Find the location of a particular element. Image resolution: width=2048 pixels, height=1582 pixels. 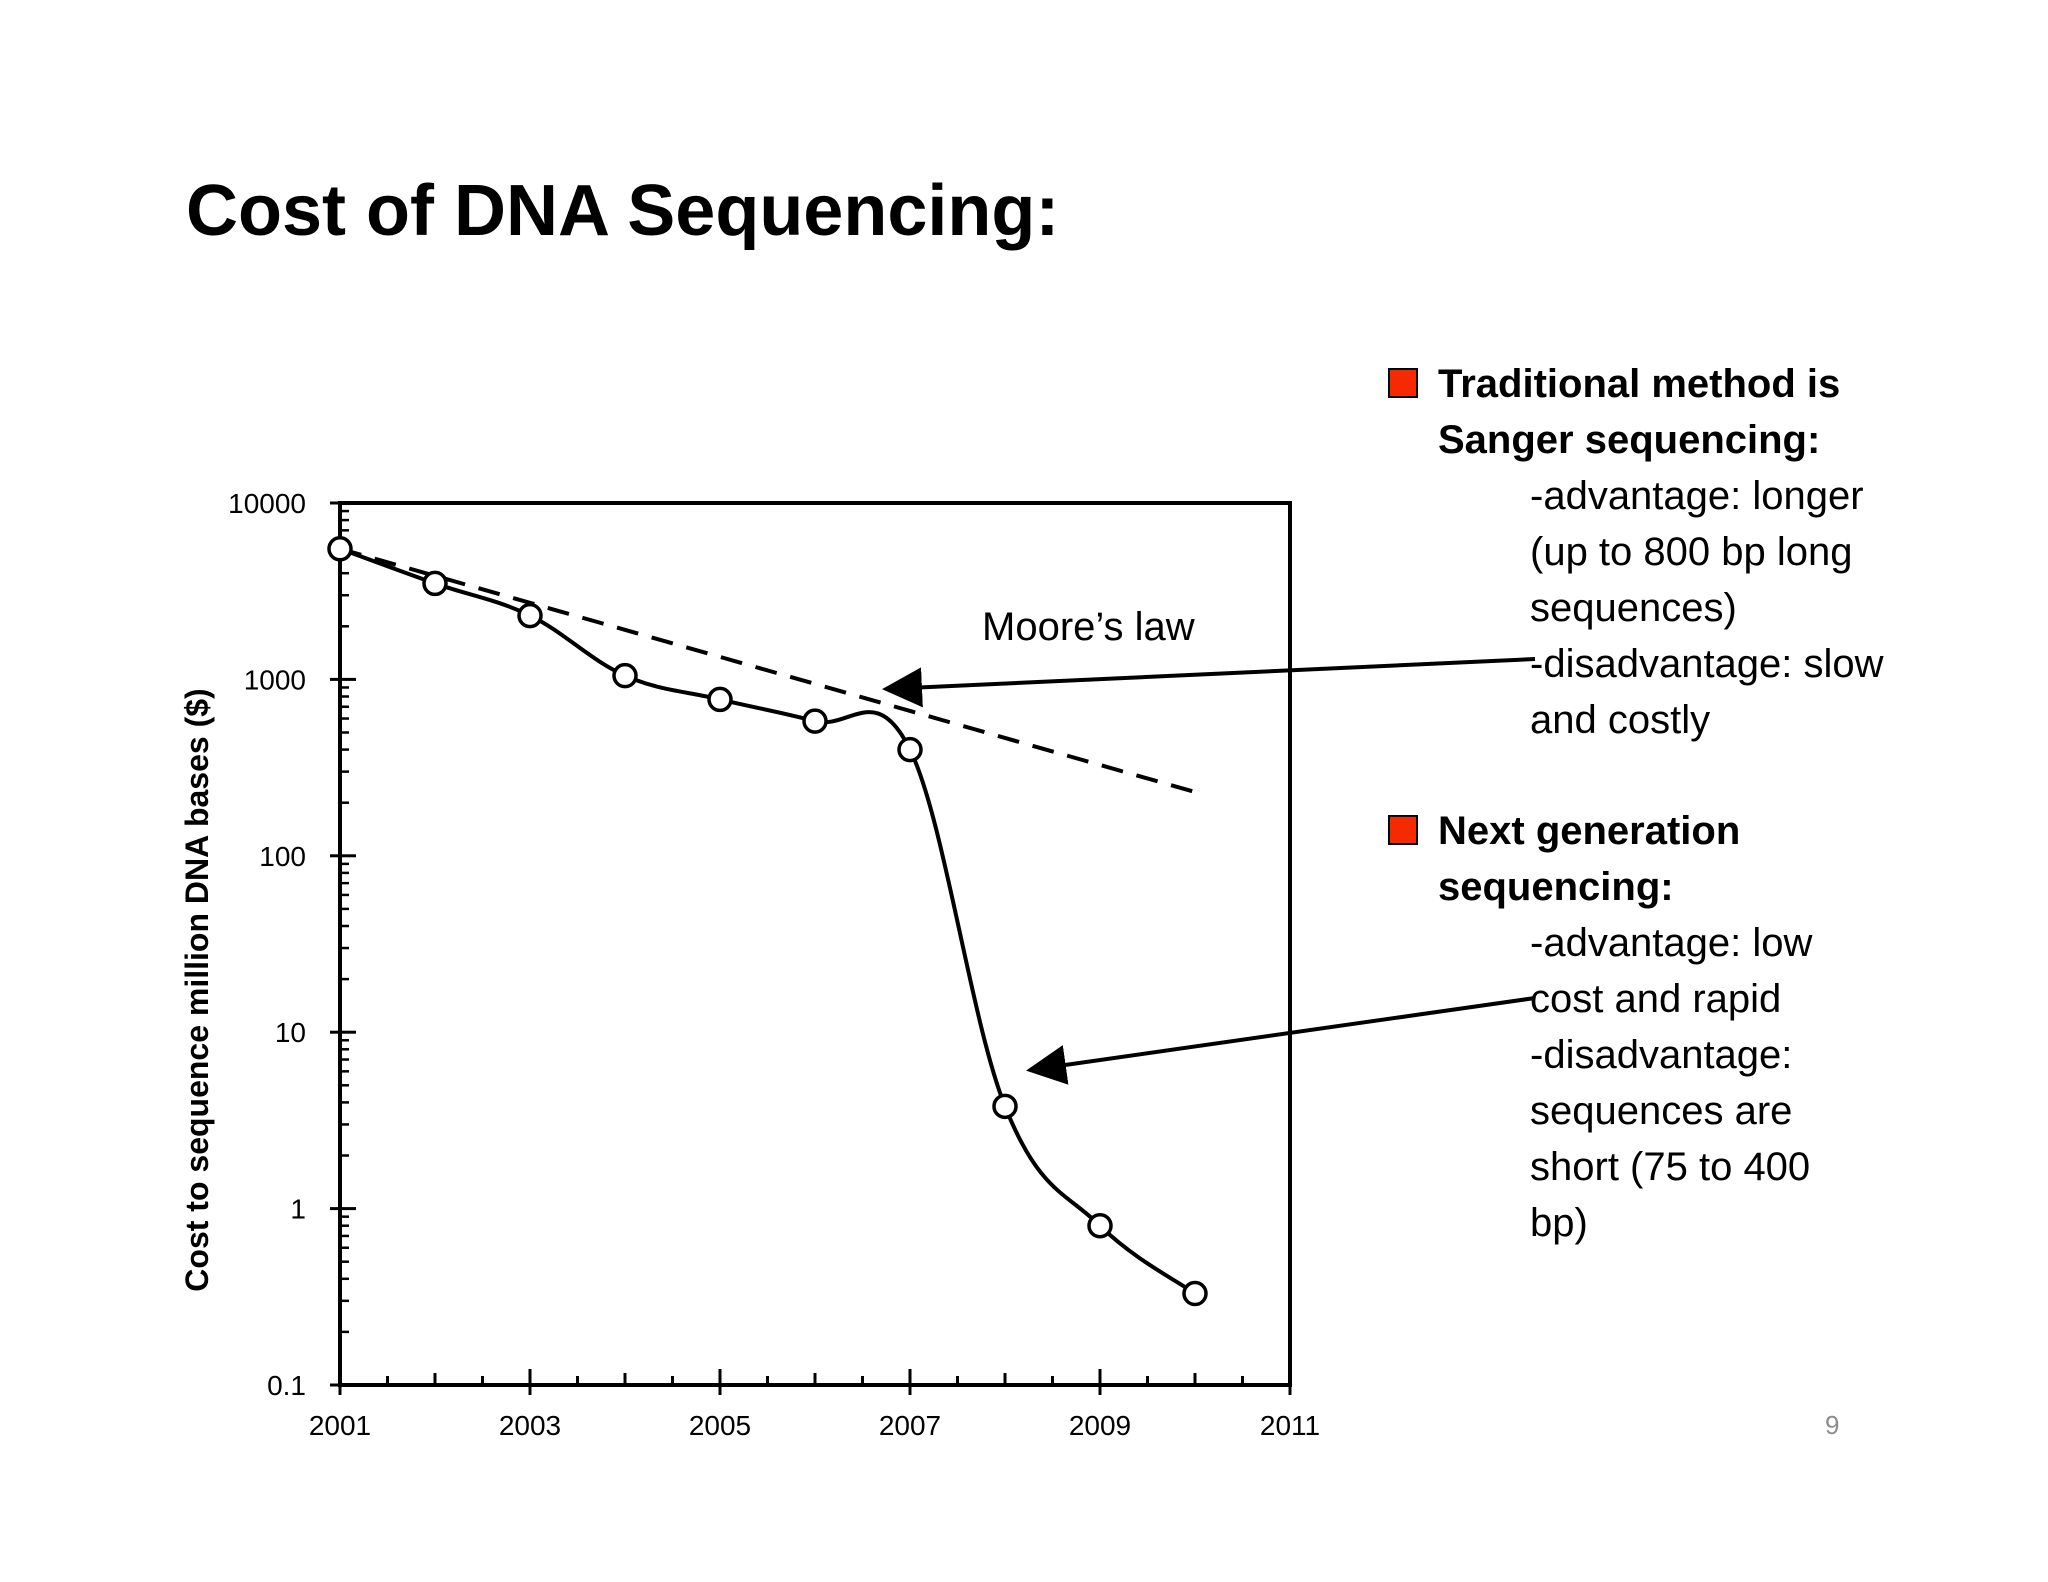

x-tick-label: 2003 is located at coordinates (530, 1425).